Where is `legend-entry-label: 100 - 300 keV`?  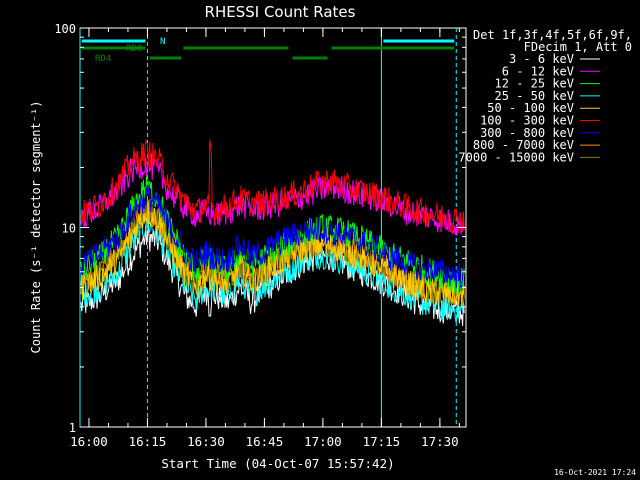 legend-entry-label: 100 - 300 keV is located at coordinates (527, 121).